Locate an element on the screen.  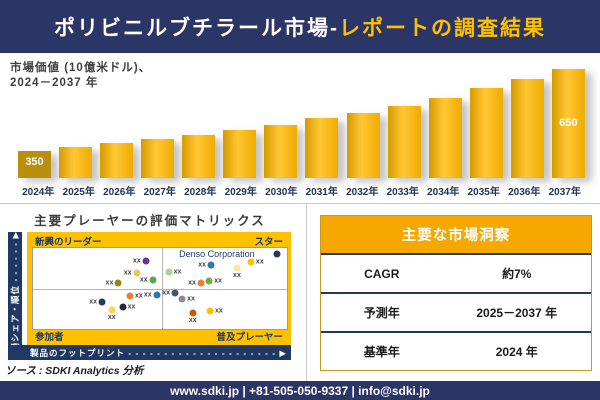
source-note: ソース : SDKI Analytics 分析 is located at coordinates (74, 371).